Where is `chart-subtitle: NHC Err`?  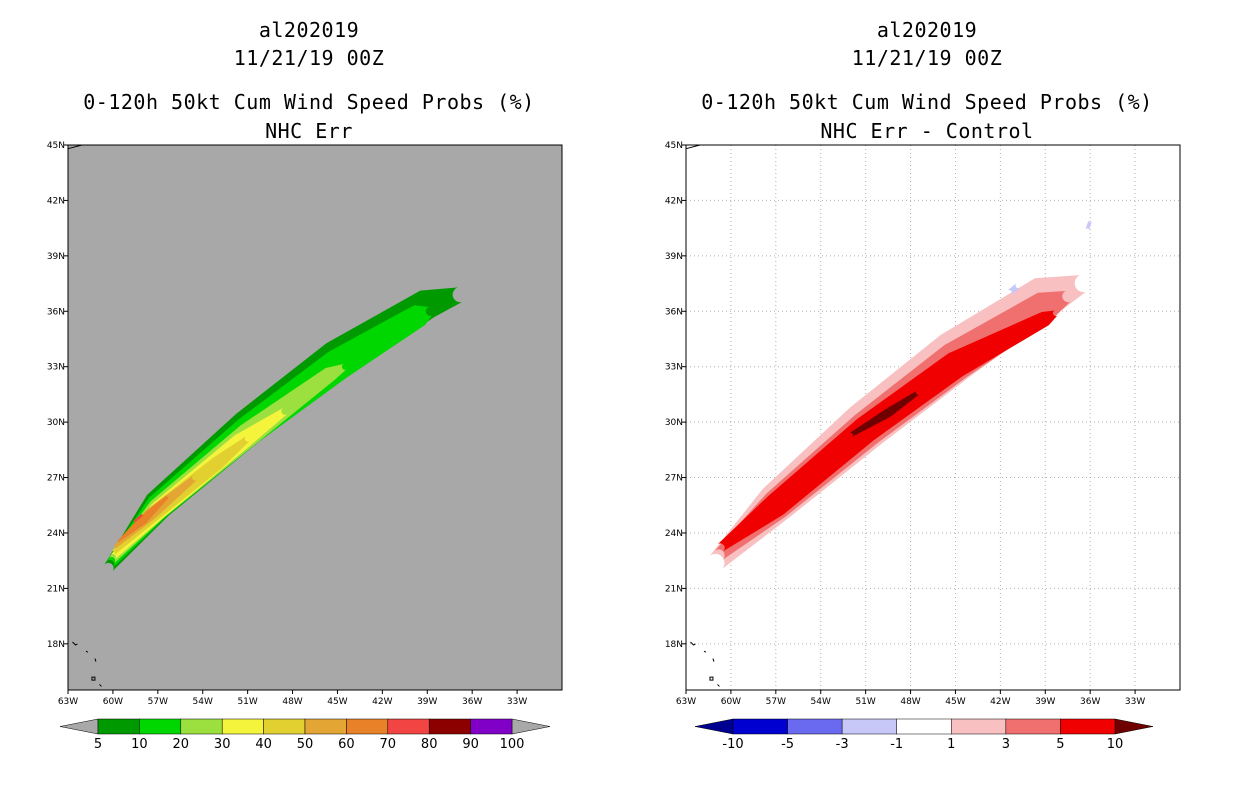 chart-subtitle: NHC Err is located at coordinates (309, 131).